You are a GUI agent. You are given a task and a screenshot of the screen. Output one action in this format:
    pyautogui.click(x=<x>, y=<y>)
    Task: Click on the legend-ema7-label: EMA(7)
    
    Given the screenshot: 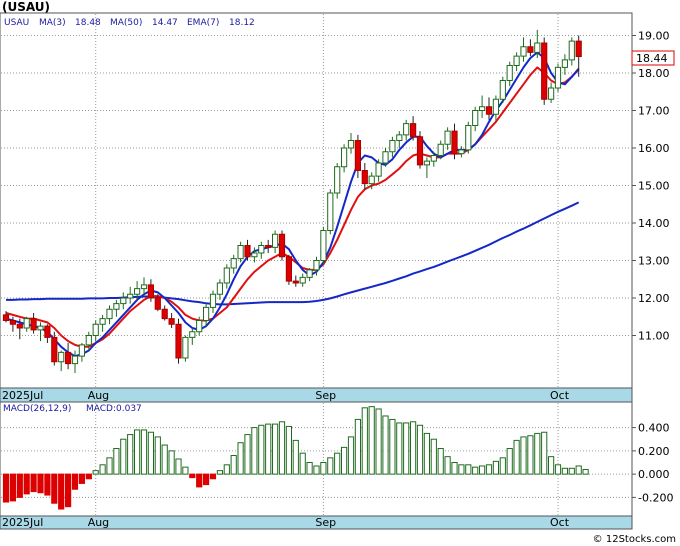 What is the action you would take?
    pyautogui.click(x=203, y=23)
    